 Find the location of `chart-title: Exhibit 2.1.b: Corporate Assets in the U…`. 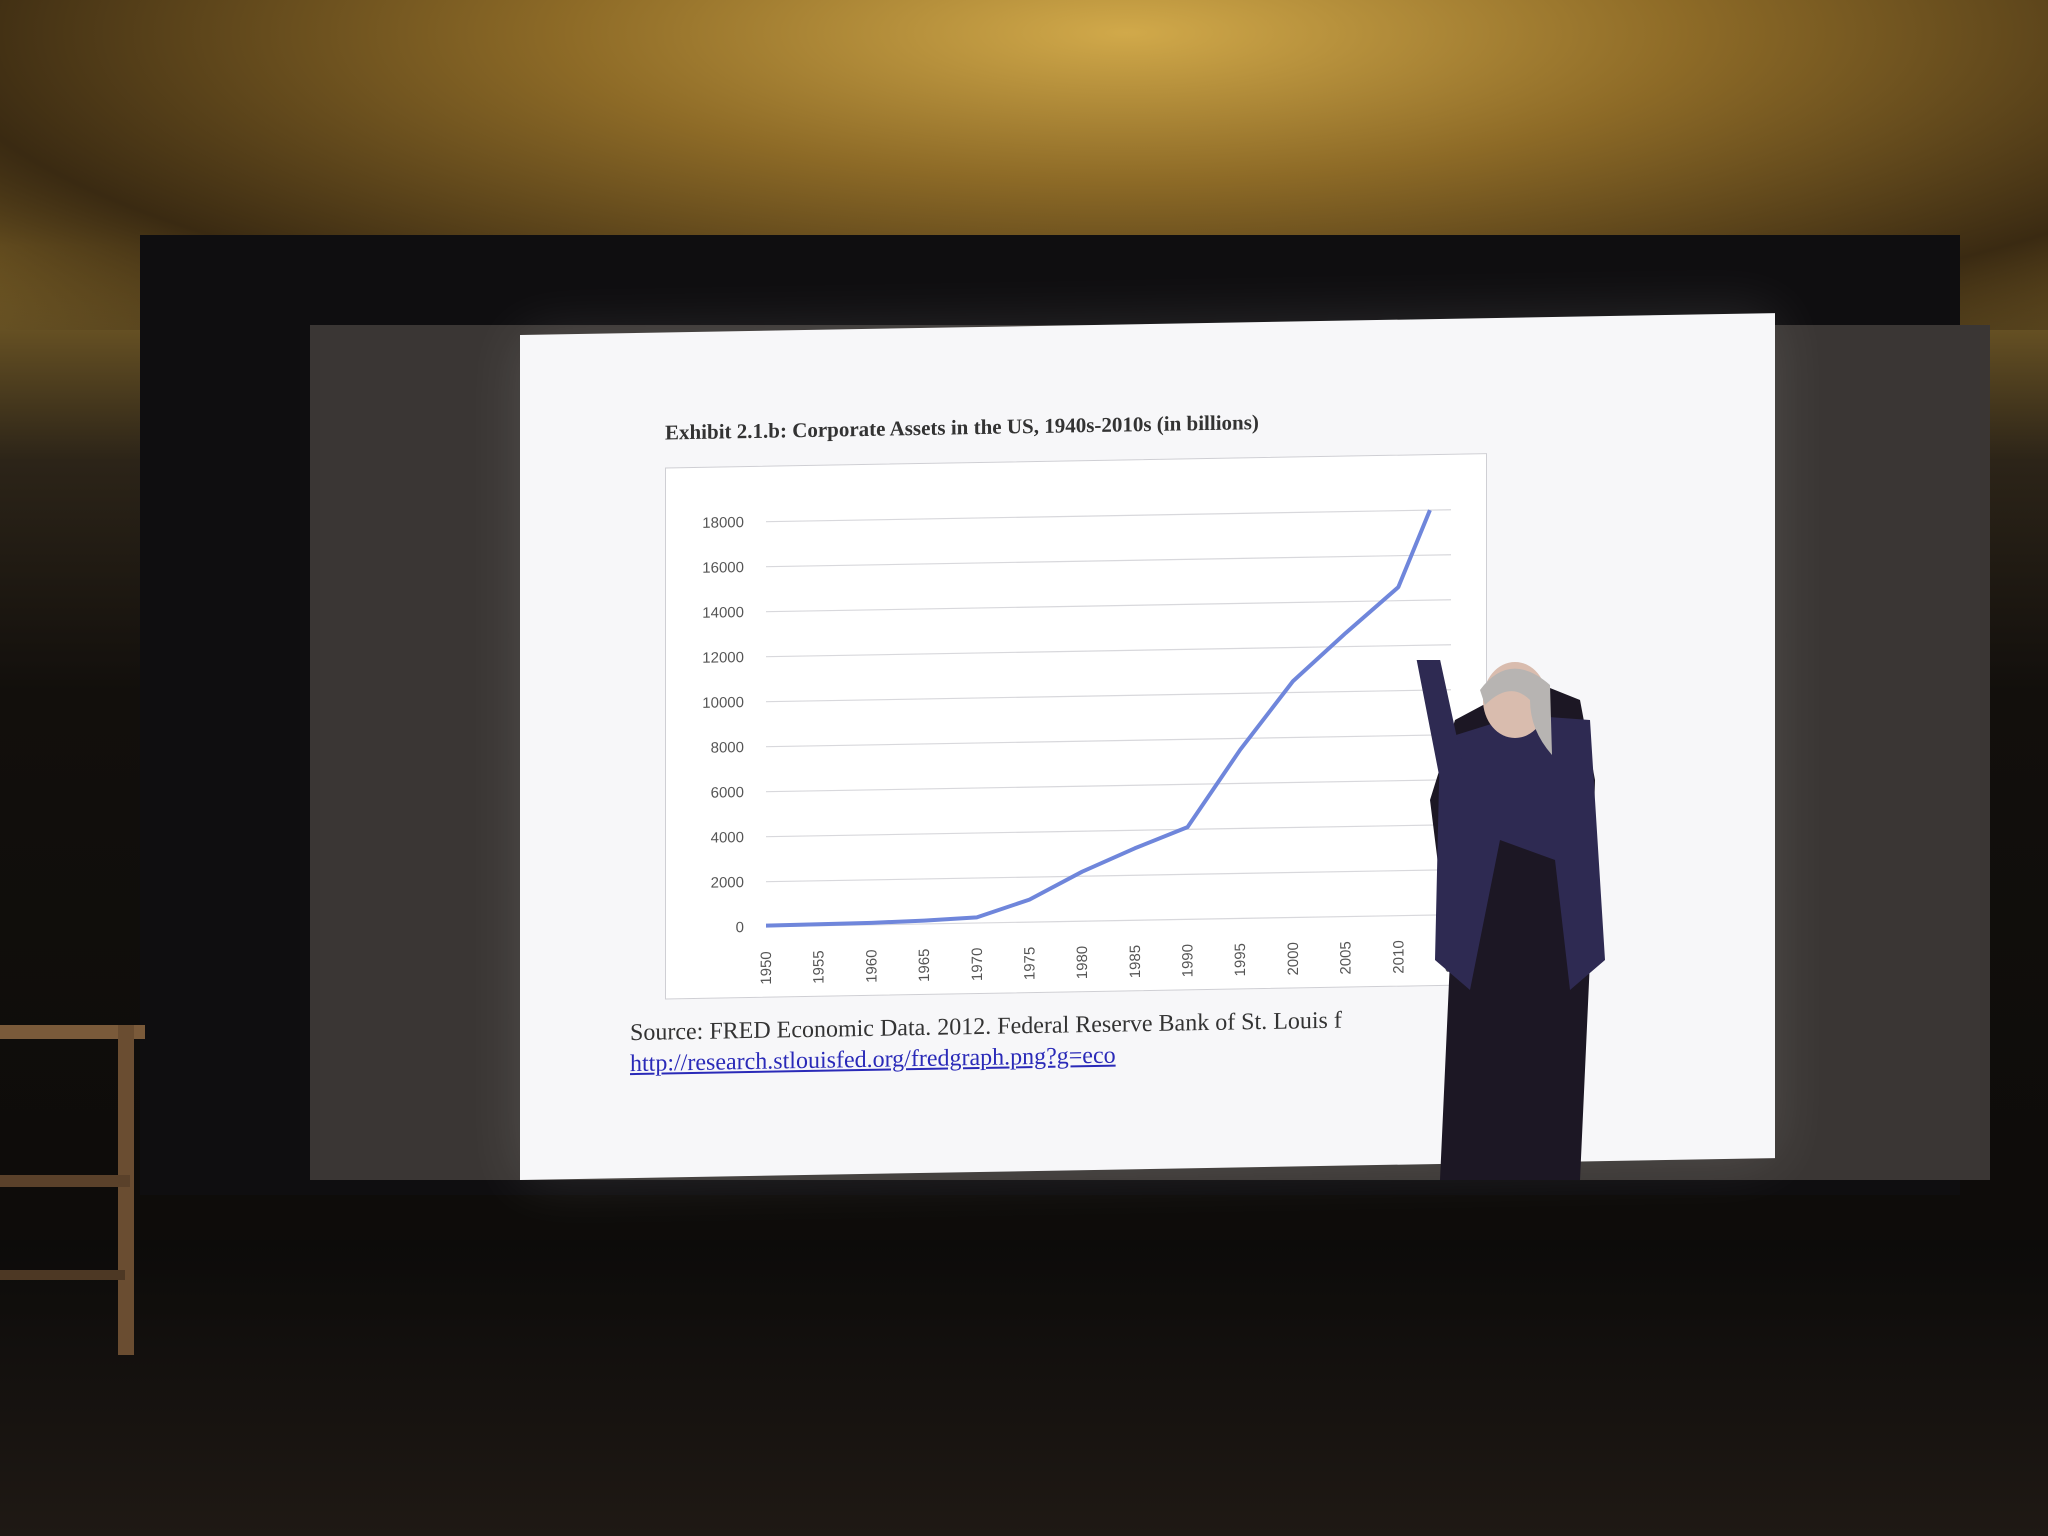

chart-title: Exhibit 2.1.b: Corporate Assets in the U… is located at coordinates (962, 427).